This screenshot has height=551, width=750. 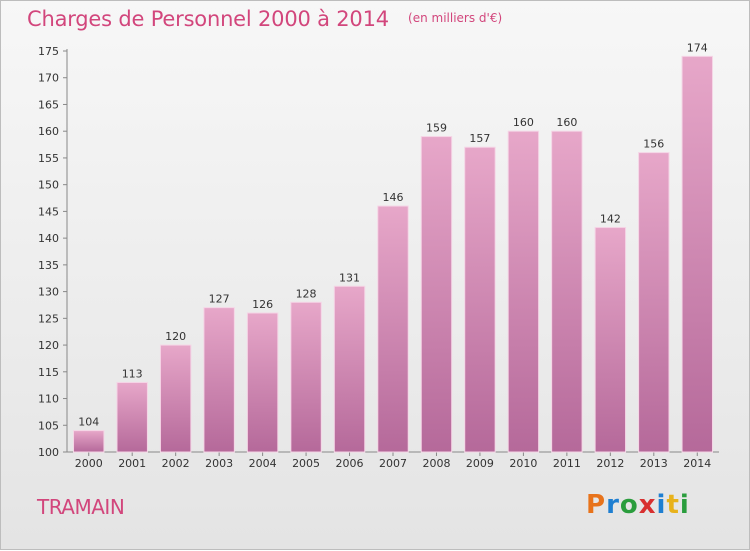 What do you see at coordinates (132, 463) in the screenshot?
I see `x-tick-label: 2001` at bounding box center [132, 463].